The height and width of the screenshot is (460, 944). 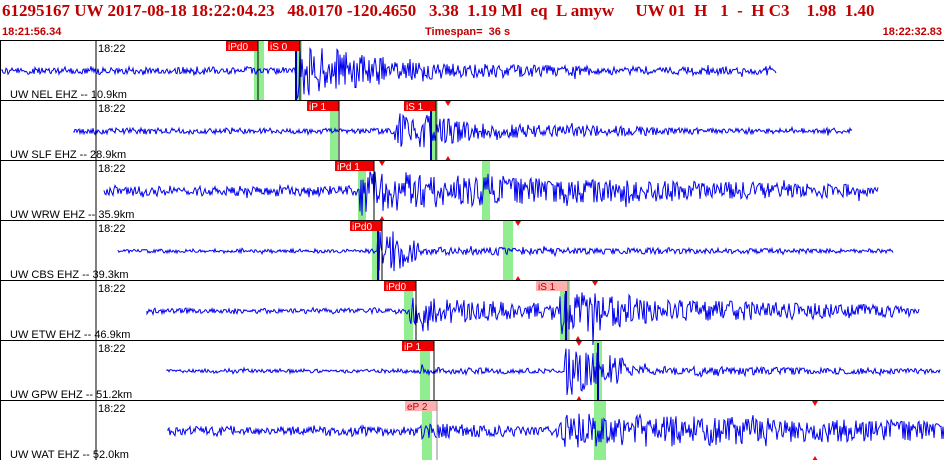 I want to click on start-time: 18:21:56.34, so click(x=32, y=32).